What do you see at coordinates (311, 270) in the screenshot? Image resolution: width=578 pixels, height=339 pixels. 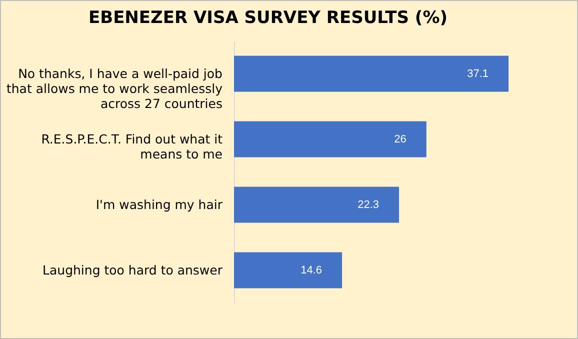 I see `data-label: 14.6` at bounding box center [311, 270].